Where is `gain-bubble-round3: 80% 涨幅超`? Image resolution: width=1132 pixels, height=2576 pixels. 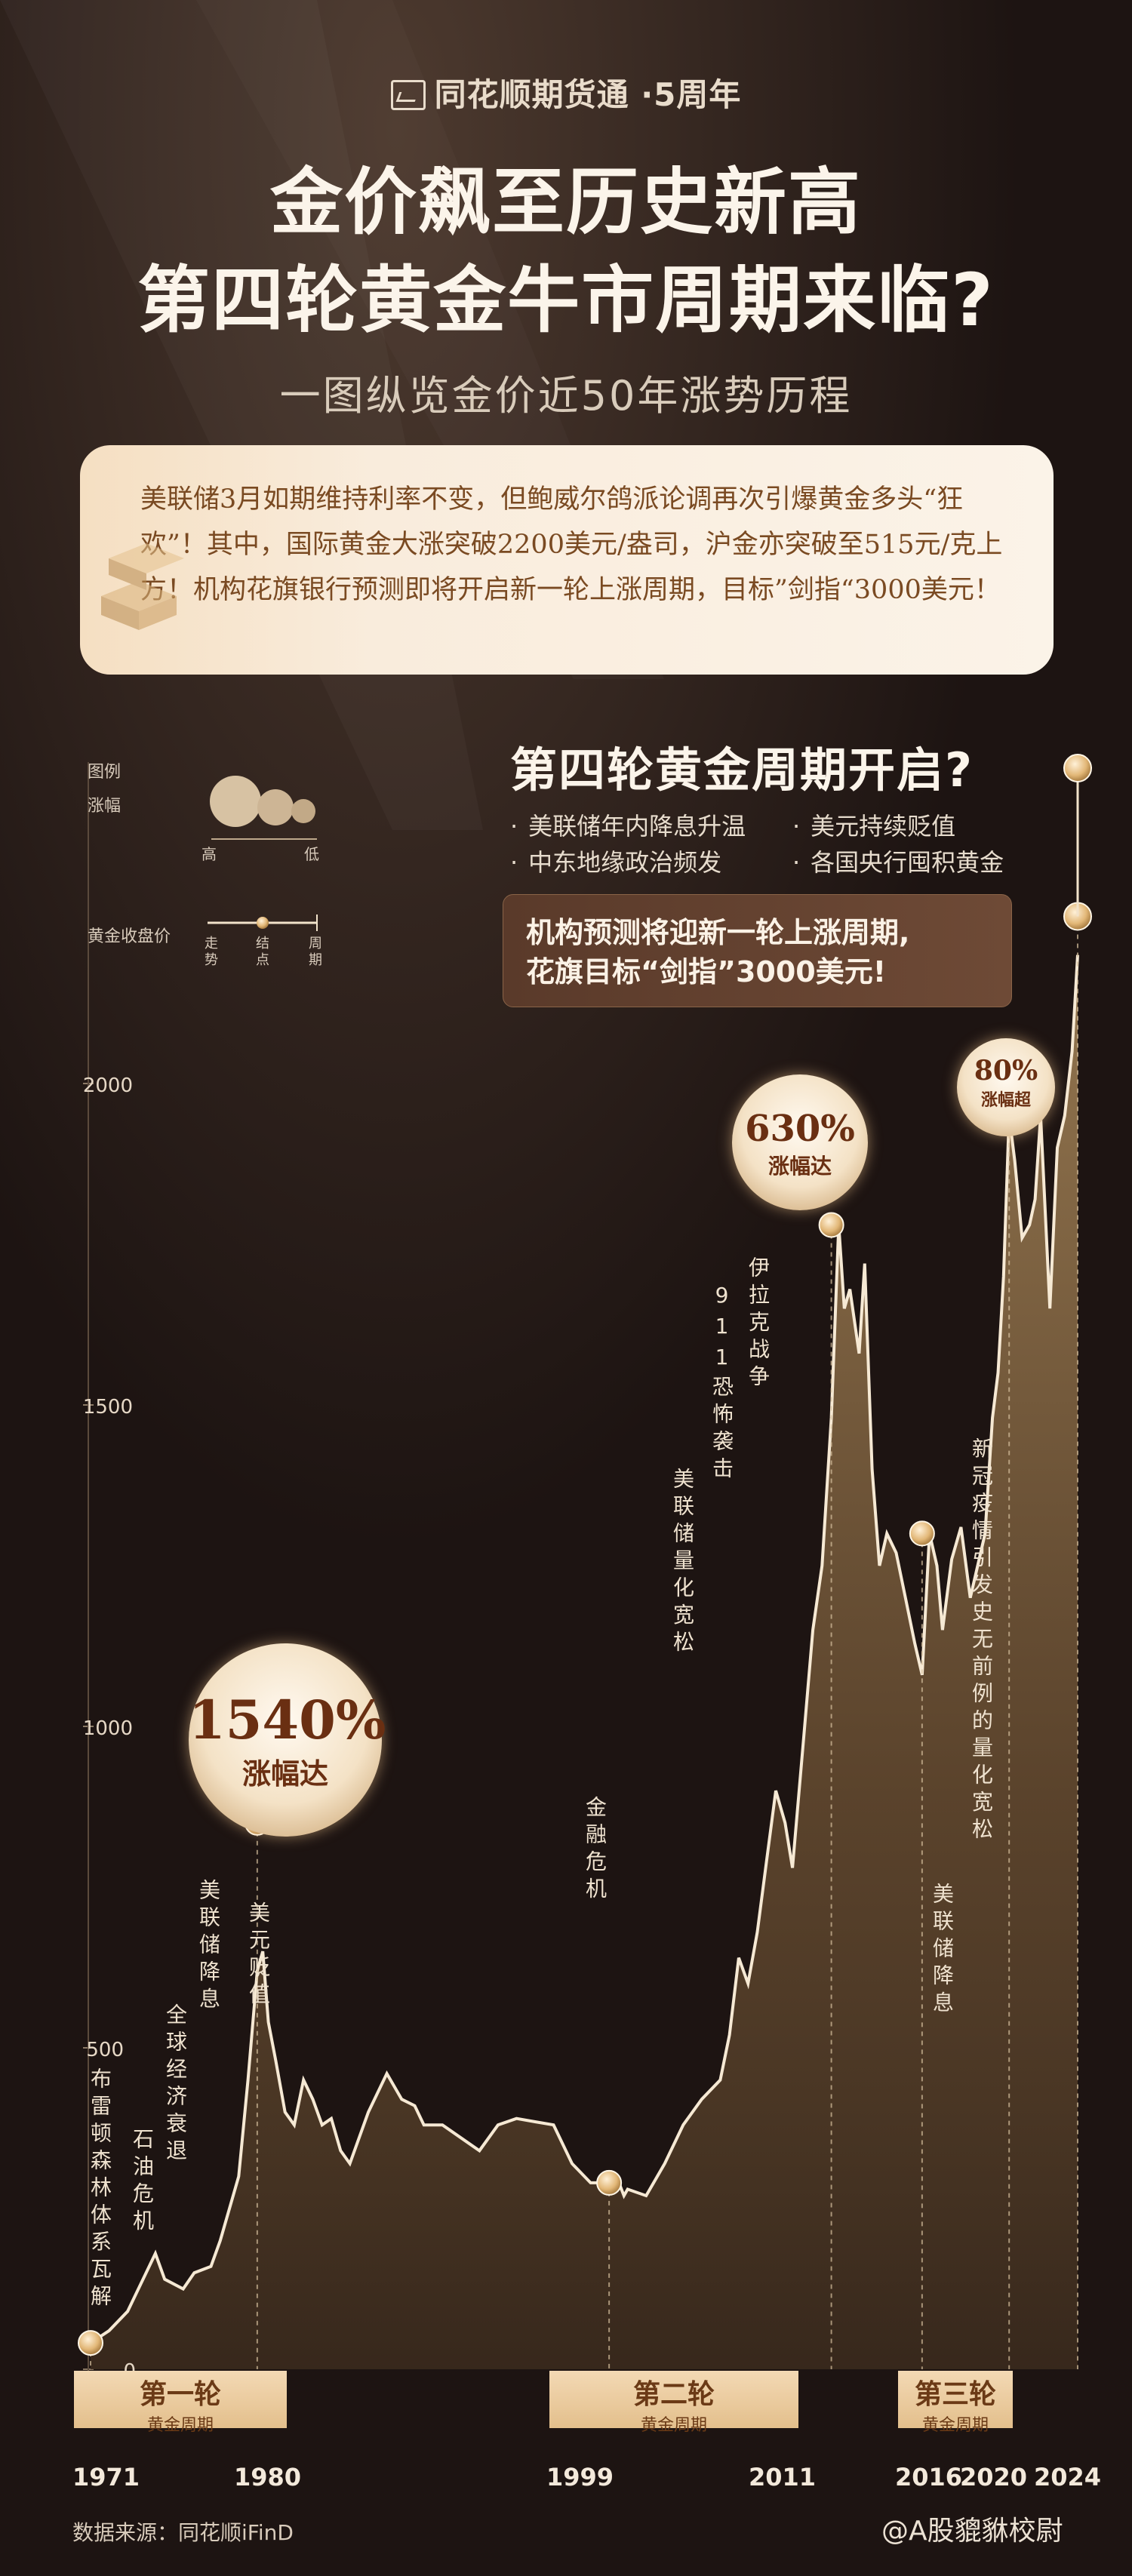 gain-bubble-round3: 80% 涨幅超 is located at coordinates (1006, 1087).